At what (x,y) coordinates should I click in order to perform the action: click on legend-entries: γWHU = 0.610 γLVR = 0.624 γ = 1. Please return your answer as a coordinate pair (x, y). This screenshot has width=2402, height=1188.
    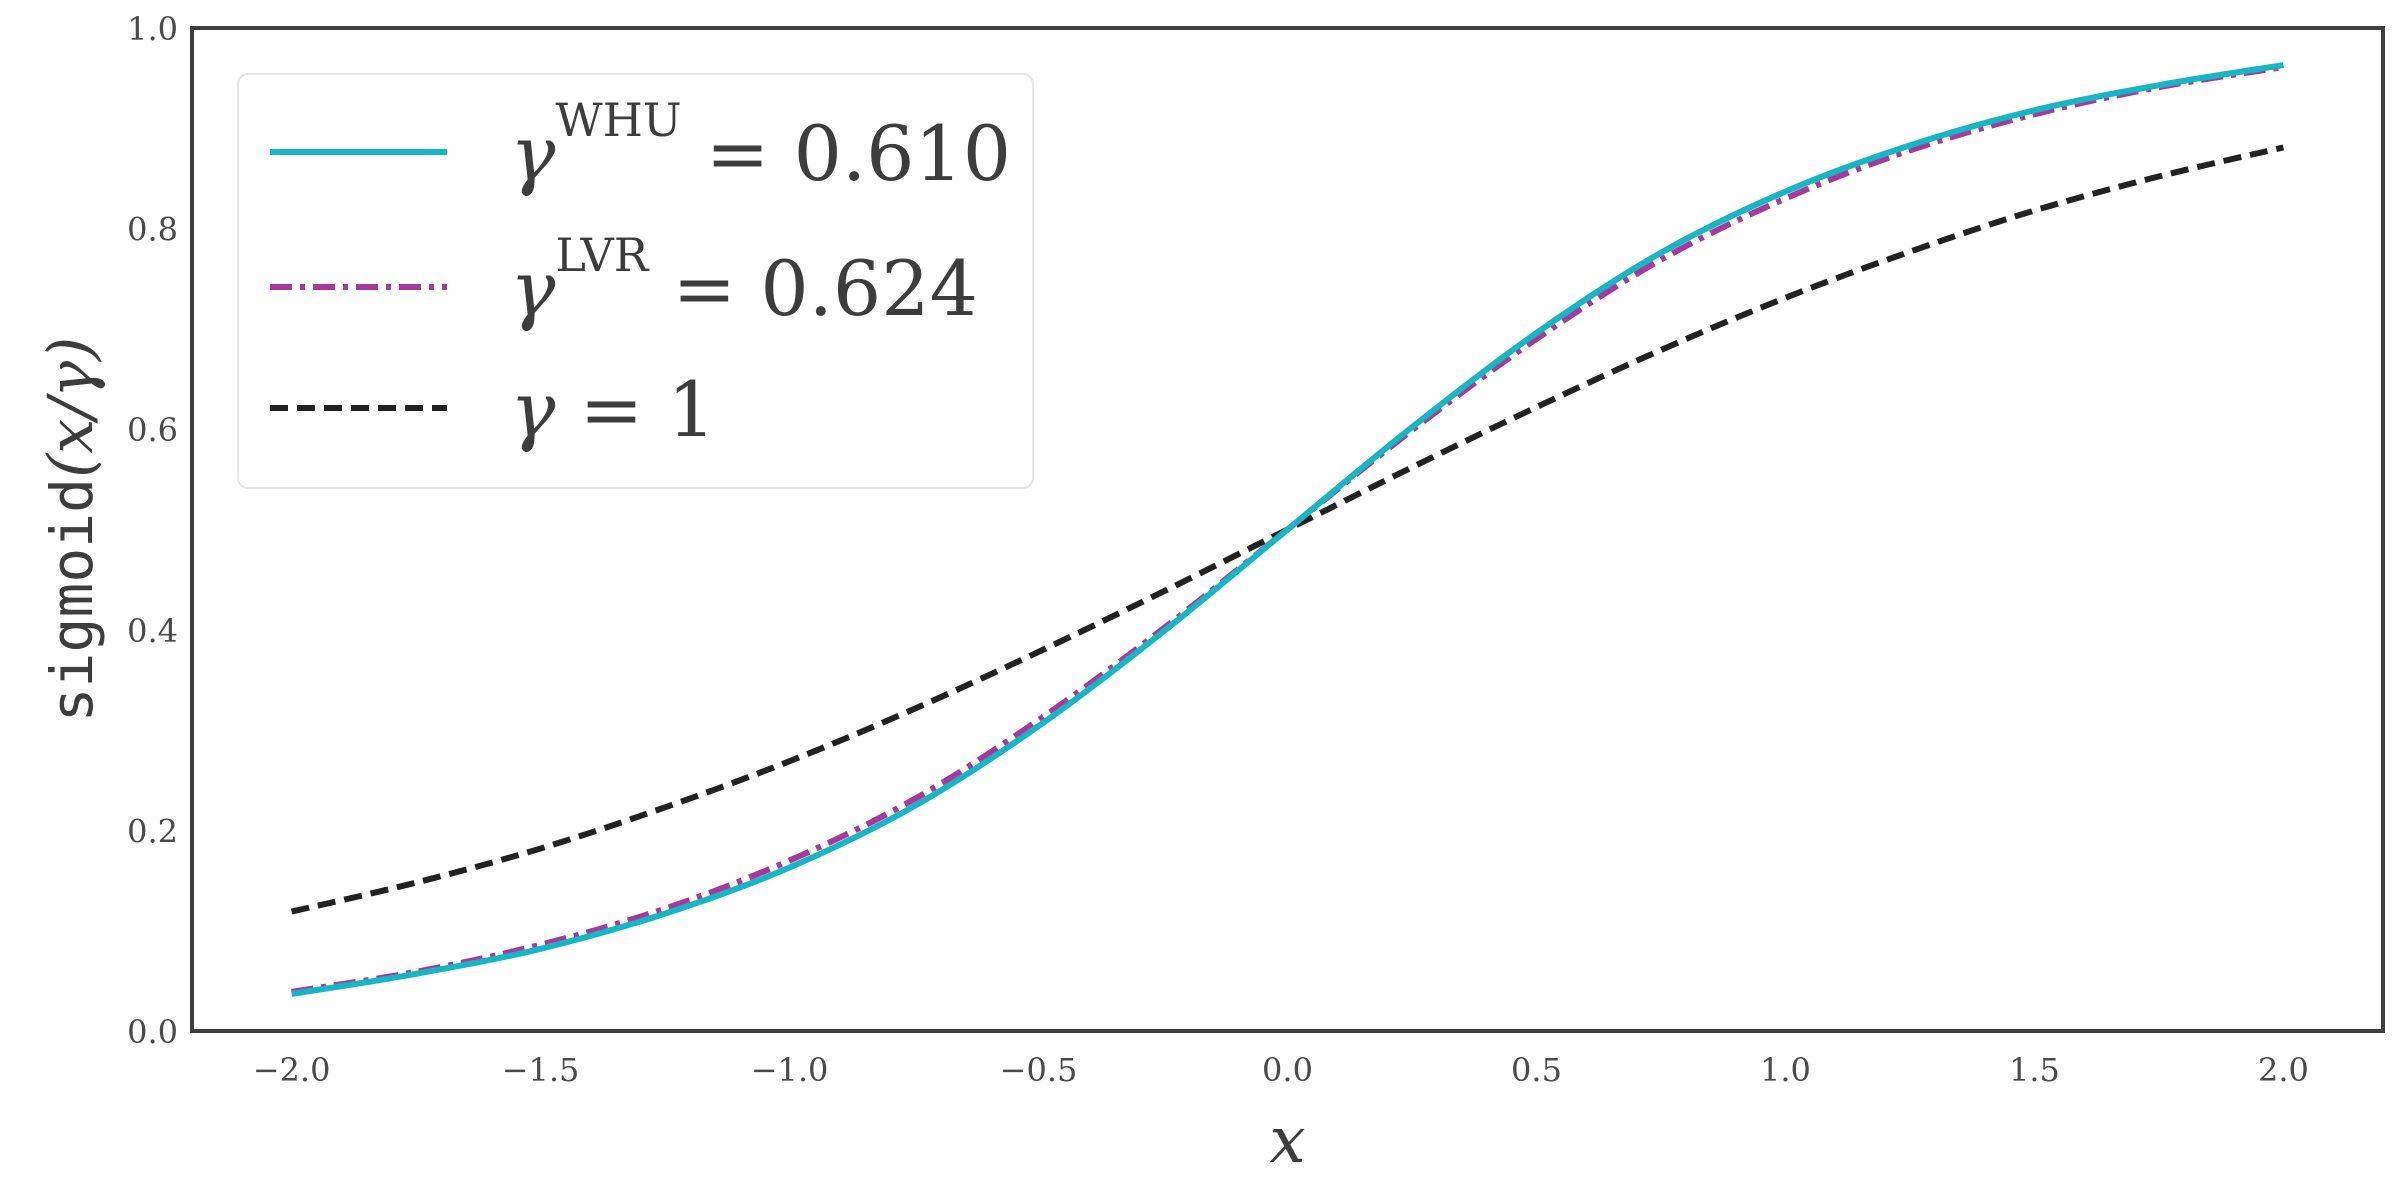
    Looking at the image, I should click on (640, 273).